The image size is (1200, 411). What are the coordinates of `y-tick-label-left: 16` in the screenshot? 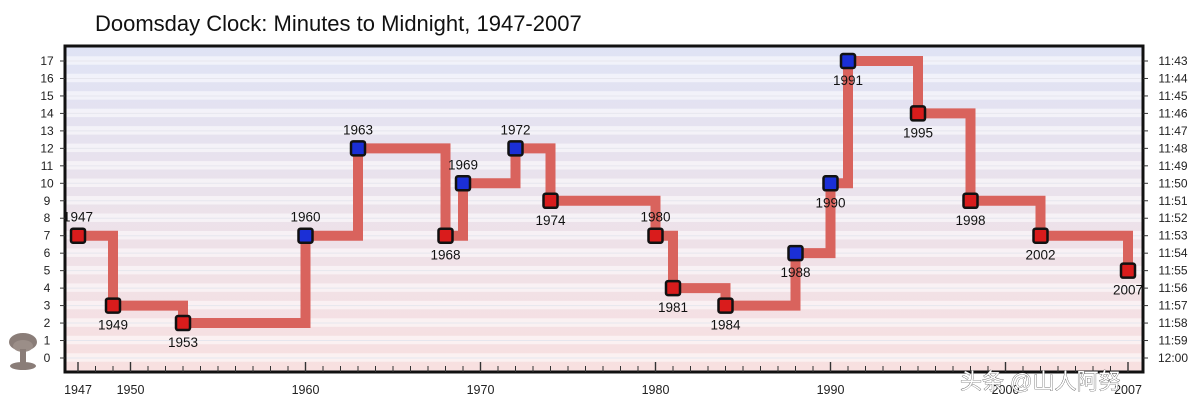 It's located at (47, 78).